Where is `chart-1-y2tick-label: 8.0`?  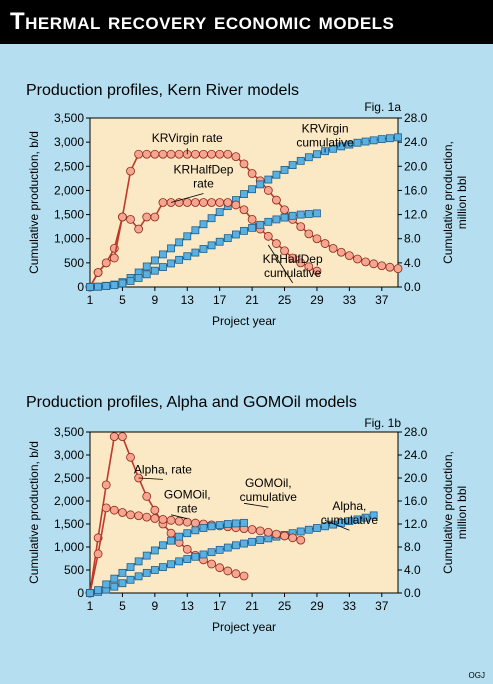
chart-1-y2tick-label: 8.0 is located at coordinates (412, 239).